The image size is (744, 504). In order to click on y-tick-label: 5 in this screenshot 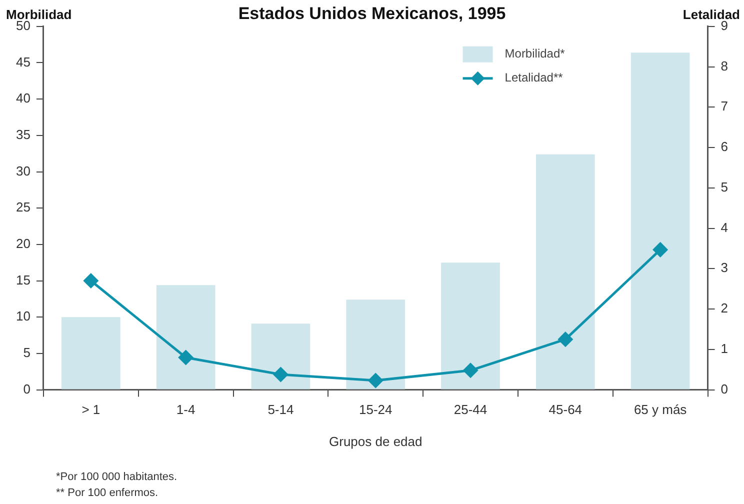, I will do `click(26, 352)`.